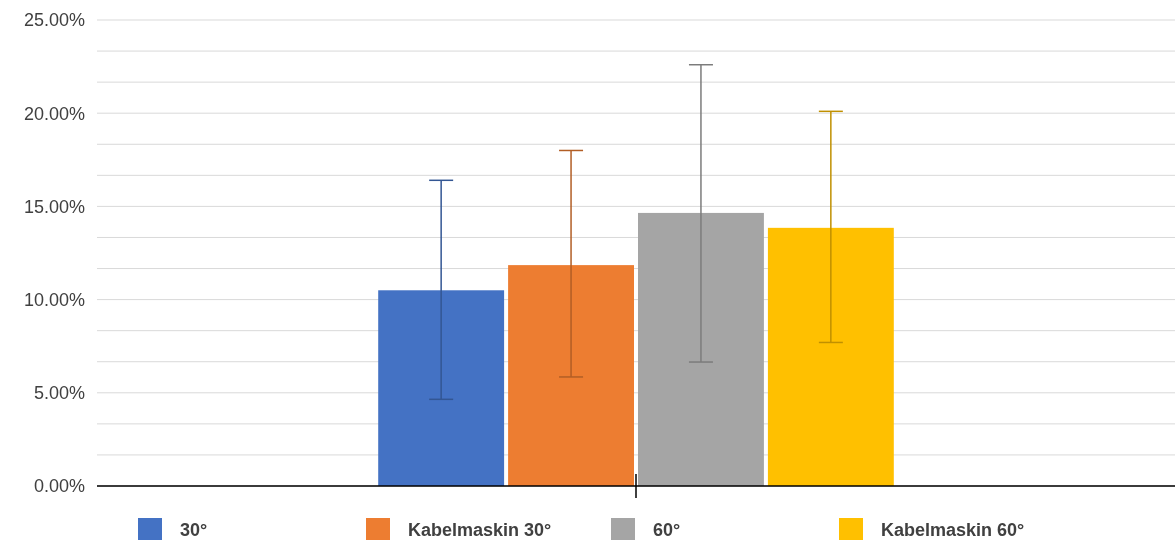 This screenshot has height=546, width=1175. What do you see at coordinates (54, 206) in the screenshot?
I see `y-tick-label: 15.00%` at bounding box center [54, 206].